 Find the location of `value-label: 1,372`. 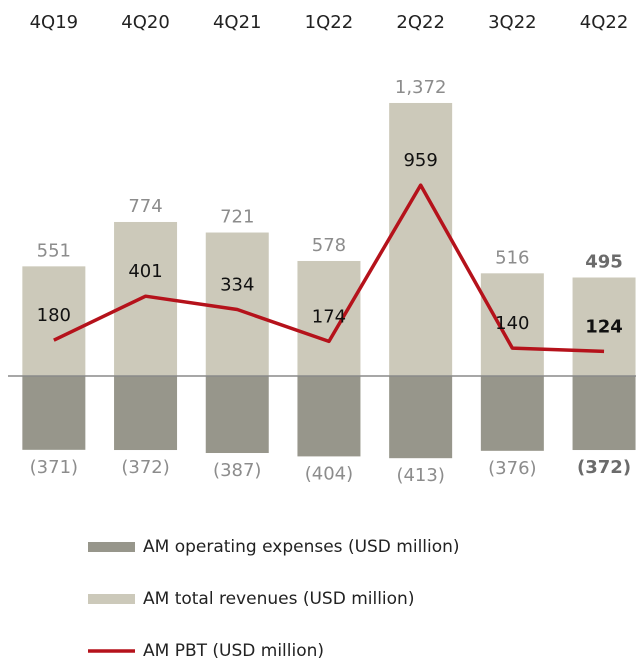

value-label: 1,372 is located at coordinates (421, 87).